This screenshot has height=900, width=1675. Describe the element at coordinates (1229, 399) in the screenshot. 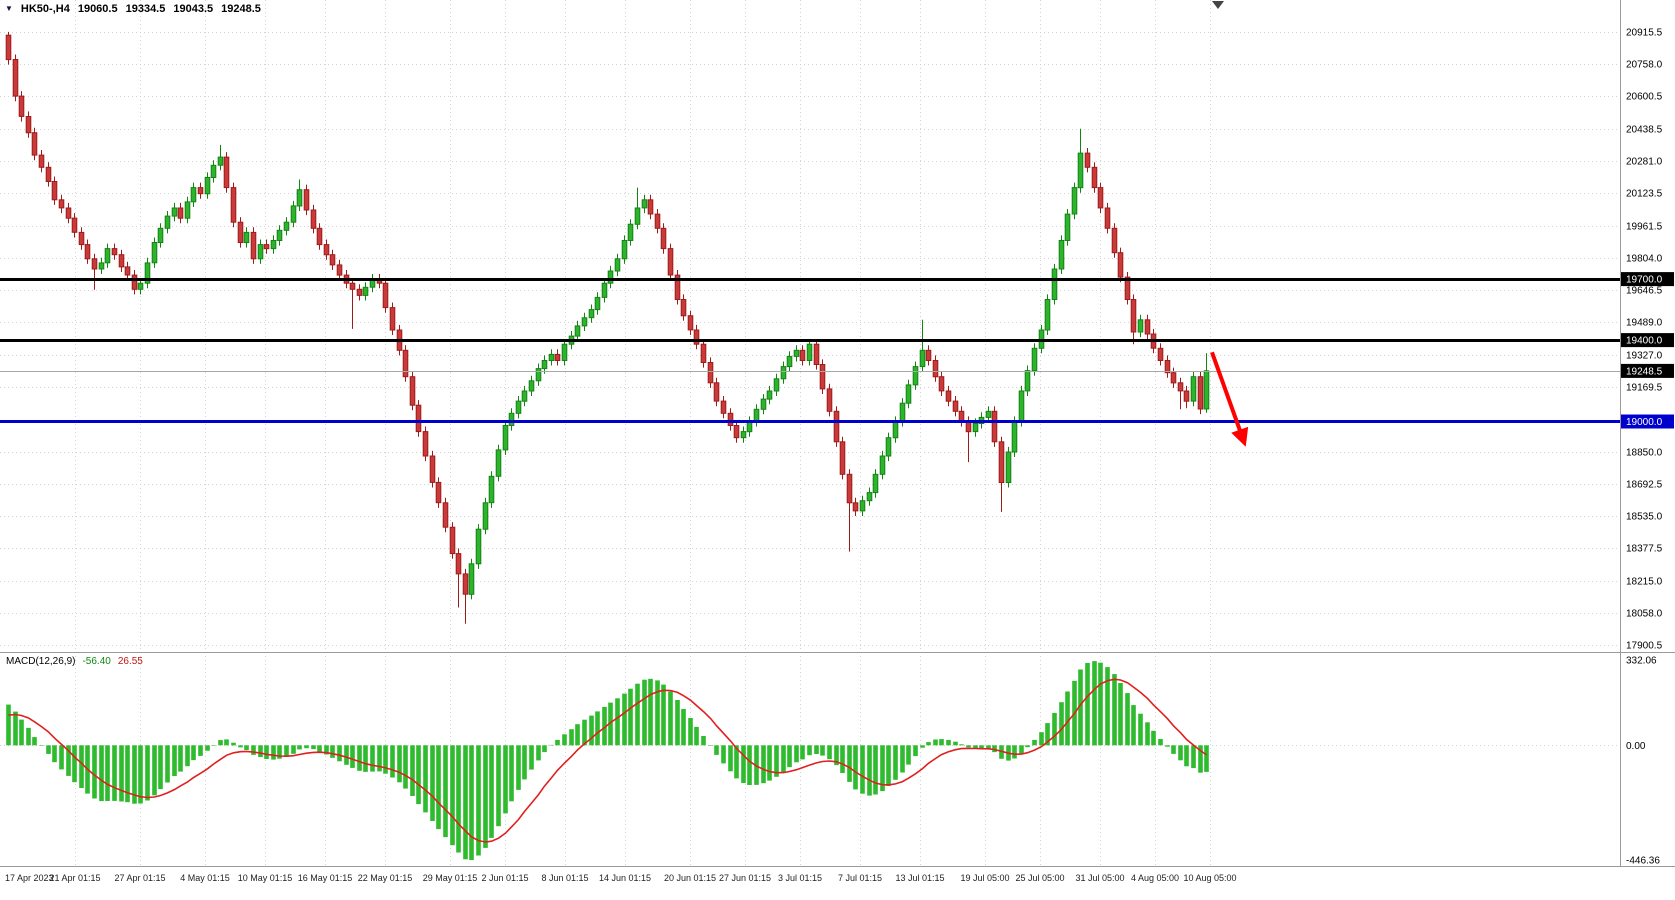

I see `trend-arrow` at that location.